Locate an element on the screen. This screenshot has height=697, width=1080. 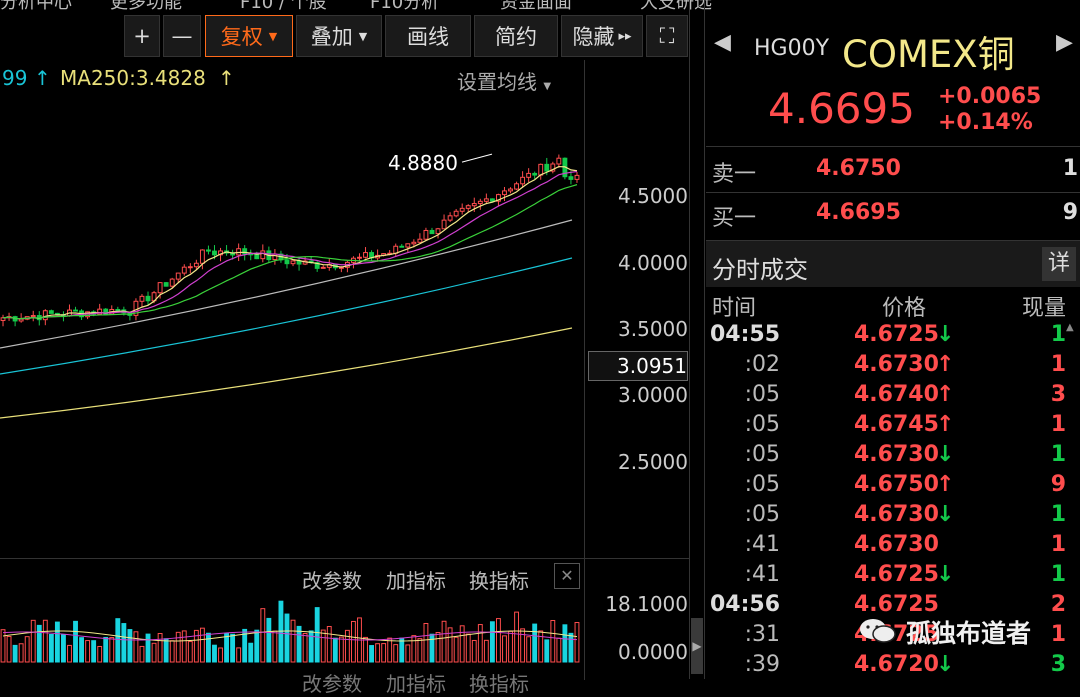
prev-quote-button: ◀ is located at coordinates (722, 42).